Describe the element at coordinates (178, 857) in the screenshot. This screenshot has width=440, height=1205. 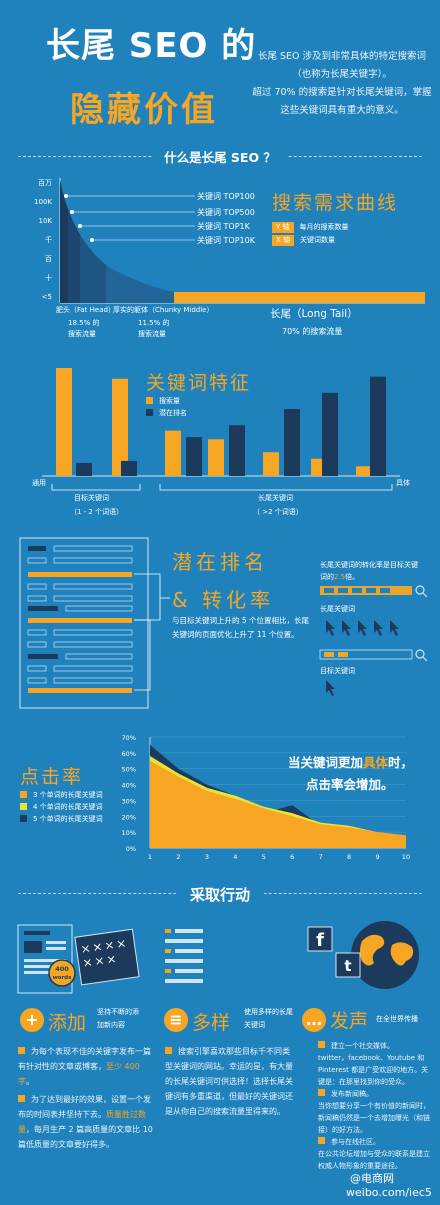
I see `ctr-x-tick: 2` at that location.